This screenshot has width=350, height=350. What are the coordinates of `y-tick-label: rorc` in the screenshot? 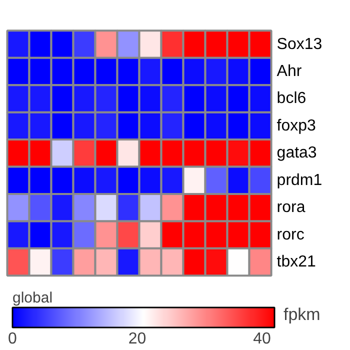 It's located at (290, 235).